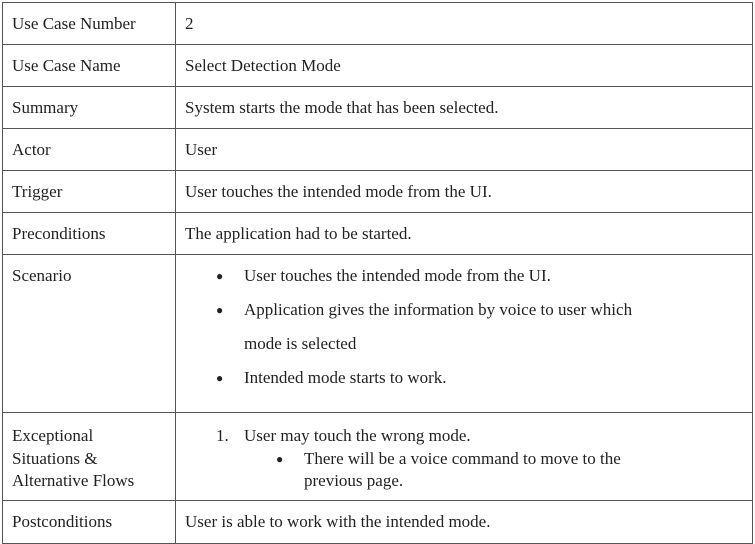 The height and width of the screenshot is (544, 755). Describe the element at coordinates (263, 65) in the screenshot. I see `value-use-case-name: Select Detection Mode` at that location.